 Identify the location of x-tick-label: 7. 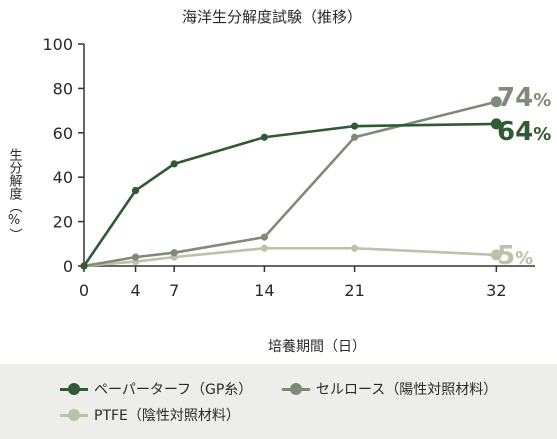
(174, 290).